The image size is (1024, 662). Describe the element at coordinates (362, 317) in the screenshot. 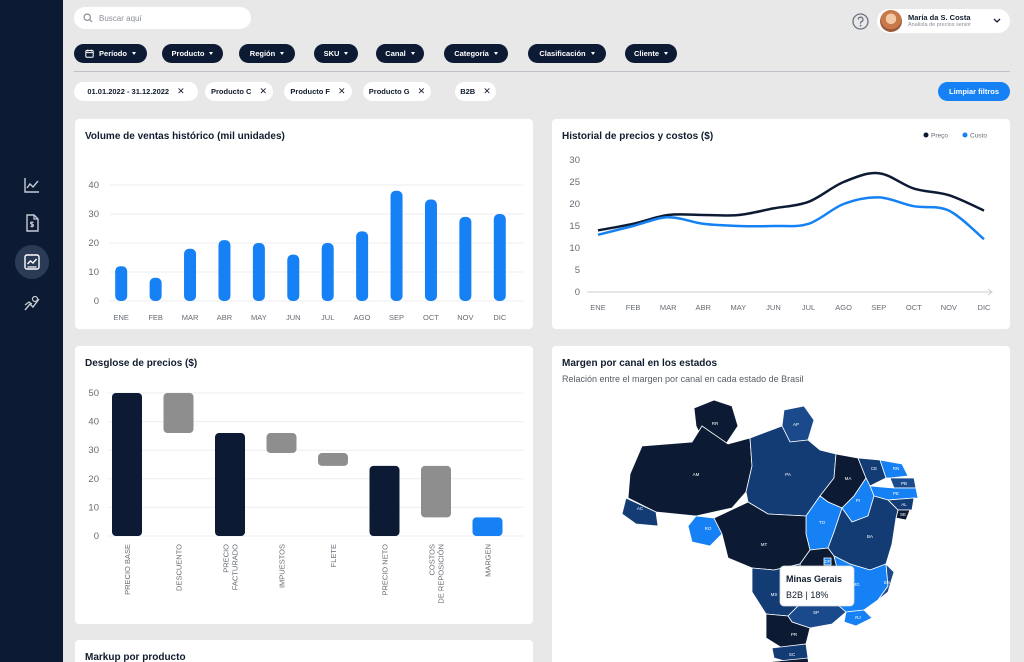

I see `x-tick-label: AGO` at that location.